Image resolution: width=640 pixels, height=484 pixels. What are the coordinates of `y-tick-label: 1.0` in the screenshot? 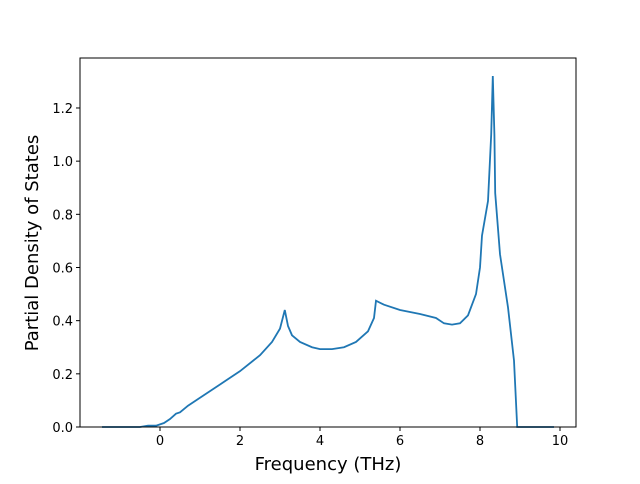 It's located at (62, 162).